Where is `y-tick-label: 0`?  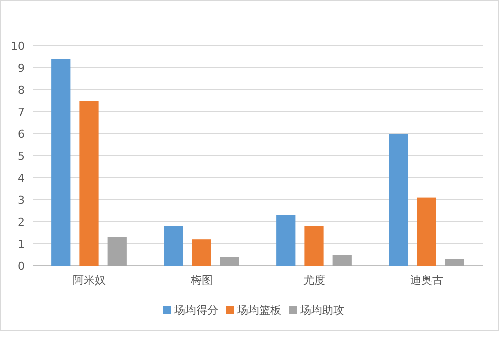 y-tick-label: 0 is located at coordinates (21, 266).